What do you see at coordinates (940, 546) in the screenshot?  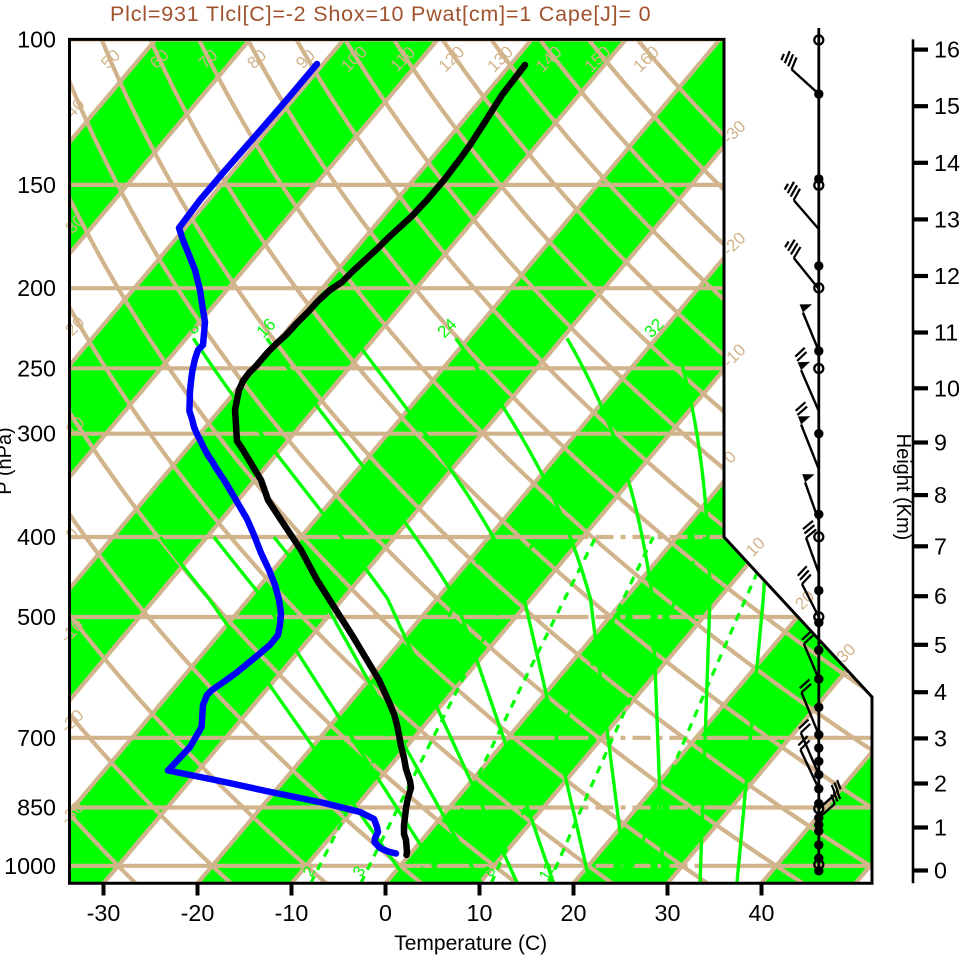 I see `svg-text: 7` at bounding box center [940, 546].